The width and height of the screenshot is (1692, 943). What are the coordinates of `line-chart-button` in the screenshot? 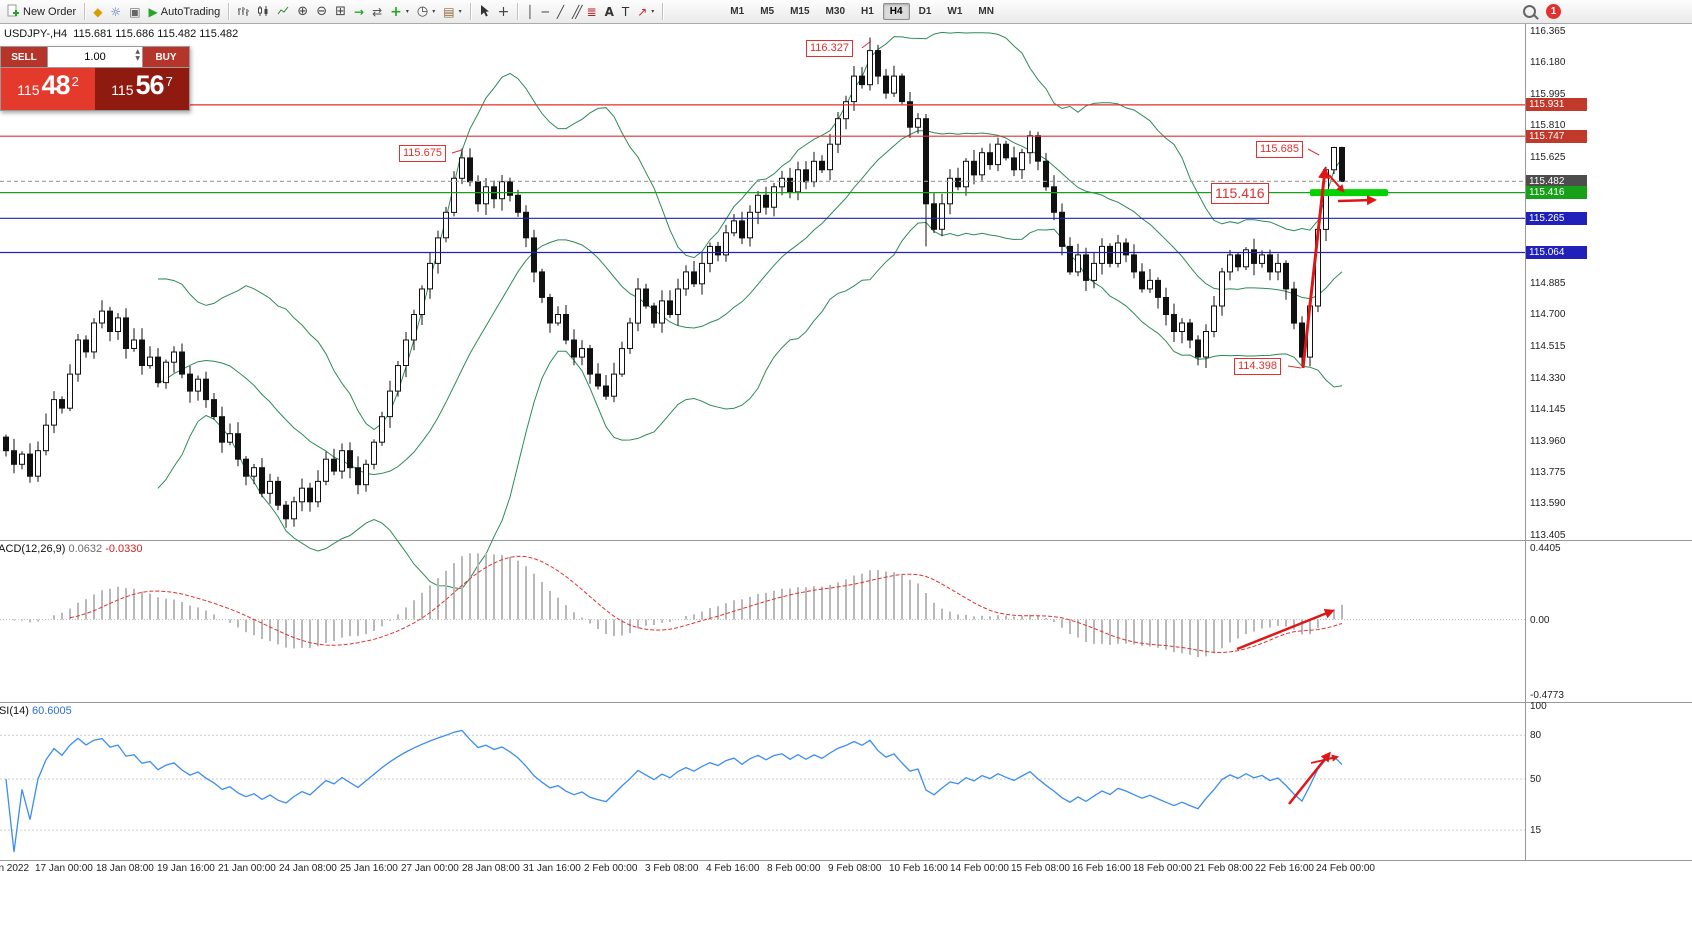 It's located at (283, 12).